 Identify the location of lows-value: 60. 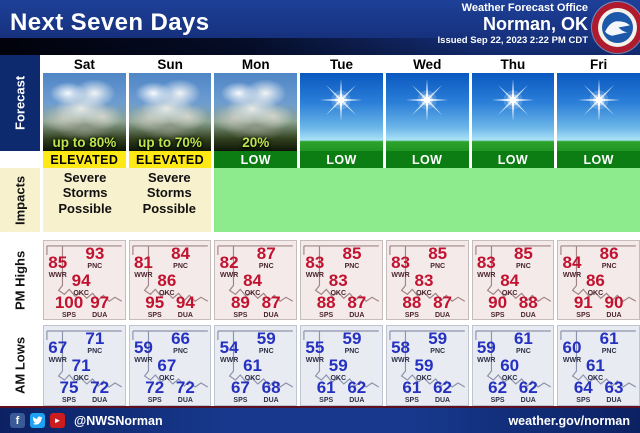
(510, 365).